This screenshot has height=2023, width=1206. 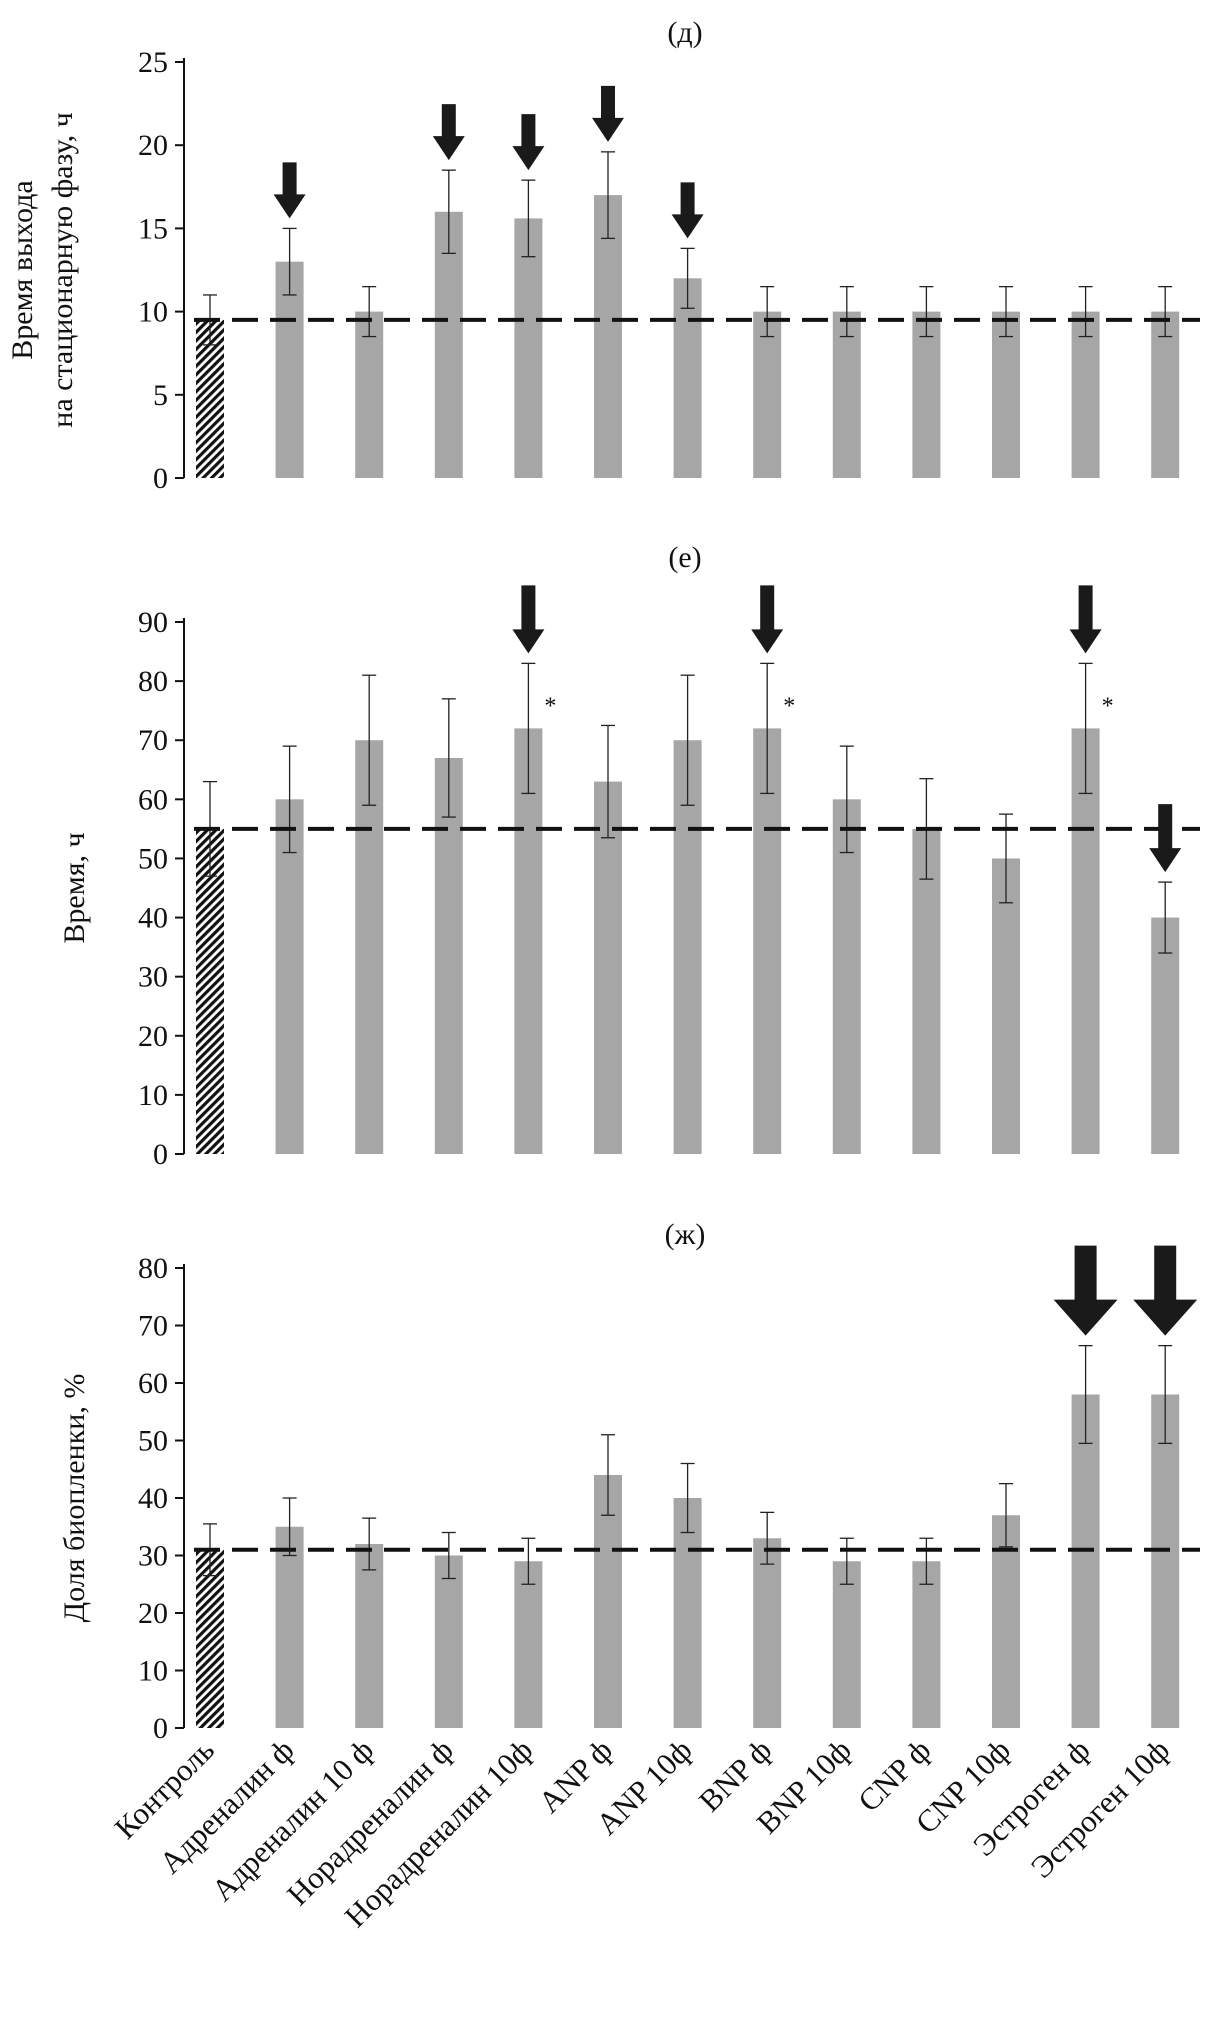 What do you see at coordinates (74, 887) in the screenshot?
I see `y-axis-label: Время, ч` at bounding box center [74, 887].